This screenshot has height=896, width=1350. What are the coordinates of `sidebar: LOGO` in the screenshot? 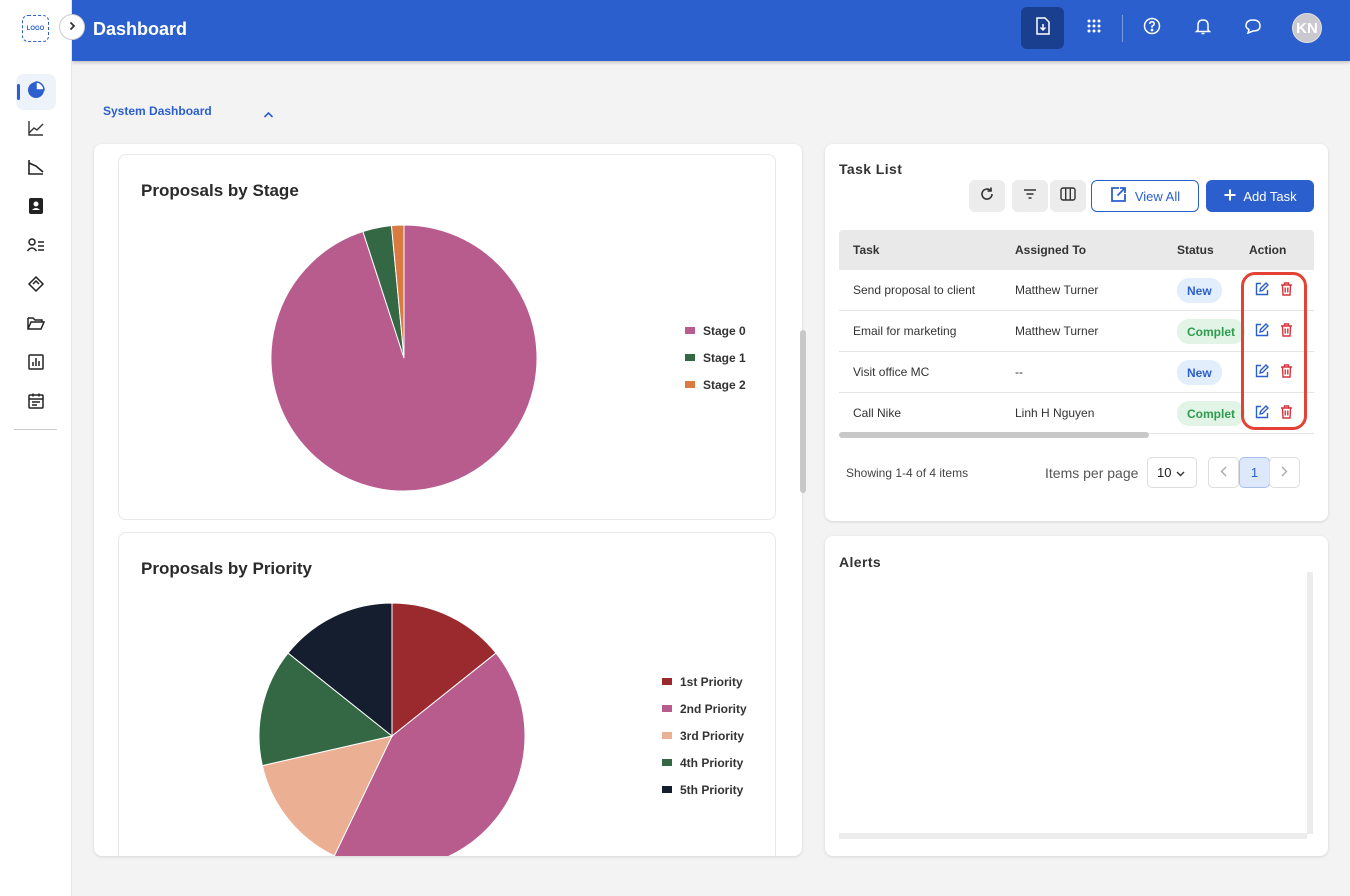 It's located at (36, 448).